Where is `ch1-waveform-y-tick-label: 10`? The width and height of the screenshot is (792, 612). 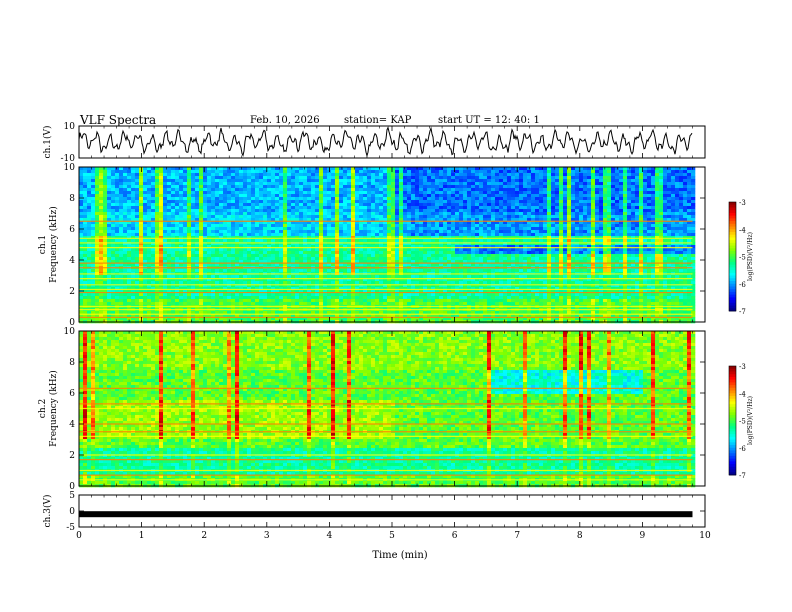
ch1-waveform-y-tick-label: 10 is located at coordinates (70, 127).